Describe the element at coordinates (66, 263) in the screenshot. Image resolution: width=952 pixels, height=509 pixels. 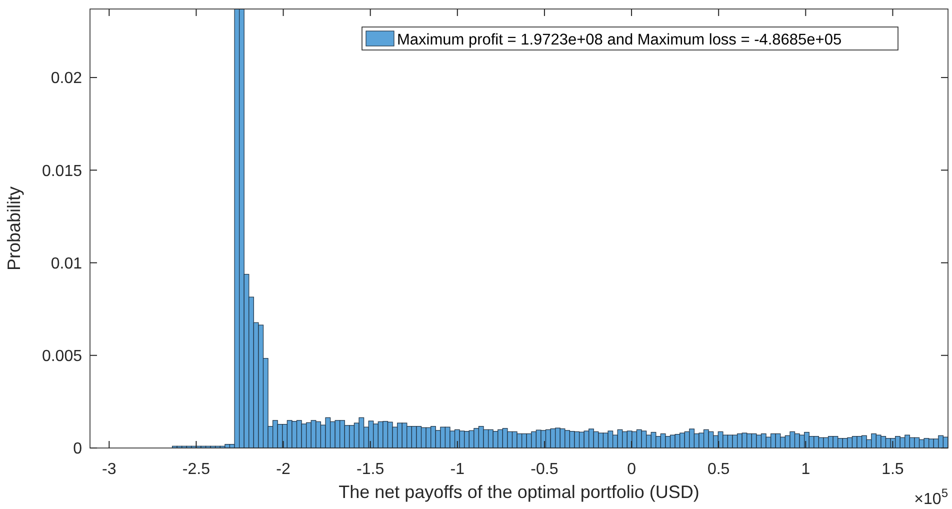
I see `y-tick-label: 0.01` at that location.